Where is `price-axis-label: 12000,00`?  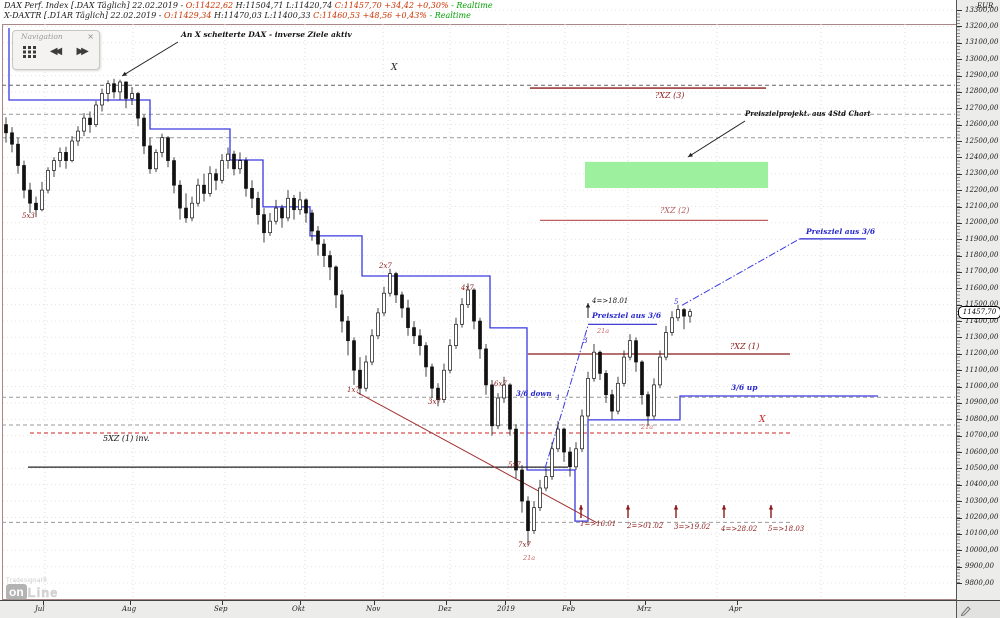
price-axis-label: 12000,00 is located at coordinates (982, 222).